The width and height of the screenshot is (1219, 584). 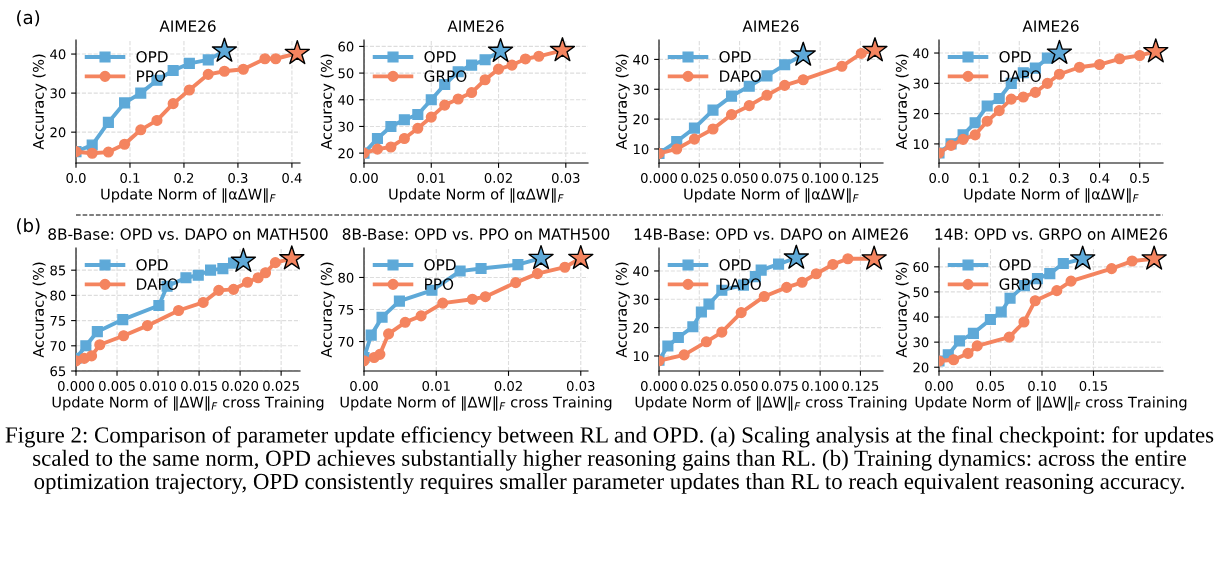 What do you see at coordinates (117, 385) in the screenshot?
I see `x-tick-label: 0.005` at bounding box center [117, 385].